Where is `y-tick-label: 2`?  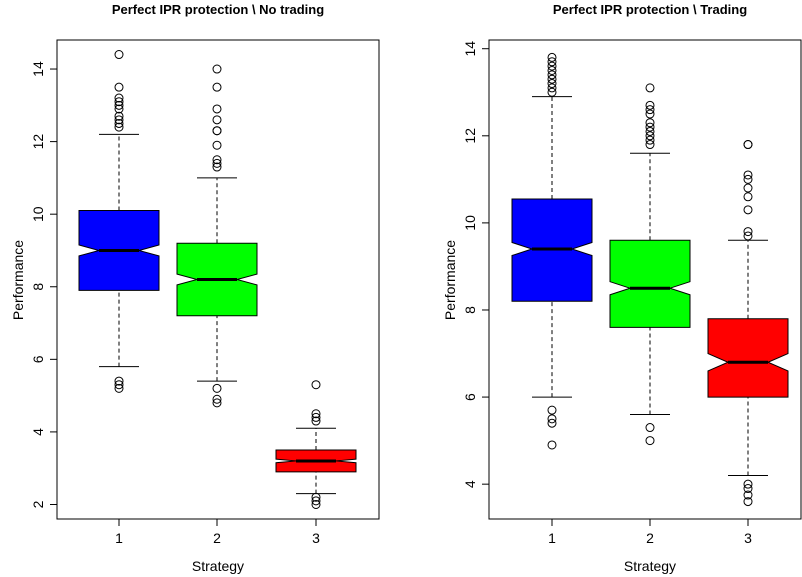 y-tick-label: 2 is located at coordinates (38, 504).